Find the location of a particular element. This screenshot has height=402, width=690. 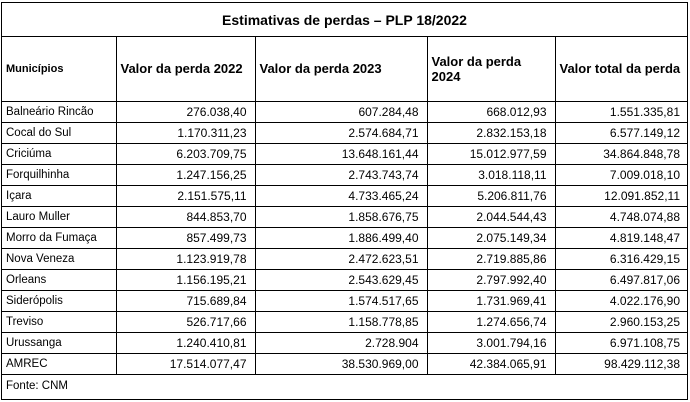

cell-municipio: Urussanga is located at coordinates (59, 342).